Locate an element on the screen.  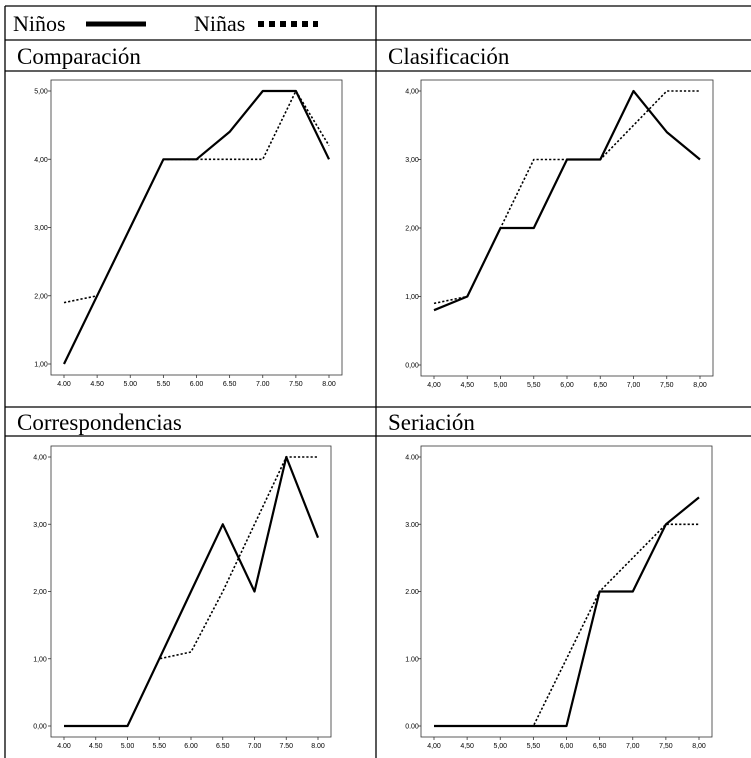
y-tick-label: 0.00 is located at coordinates (412, 727).